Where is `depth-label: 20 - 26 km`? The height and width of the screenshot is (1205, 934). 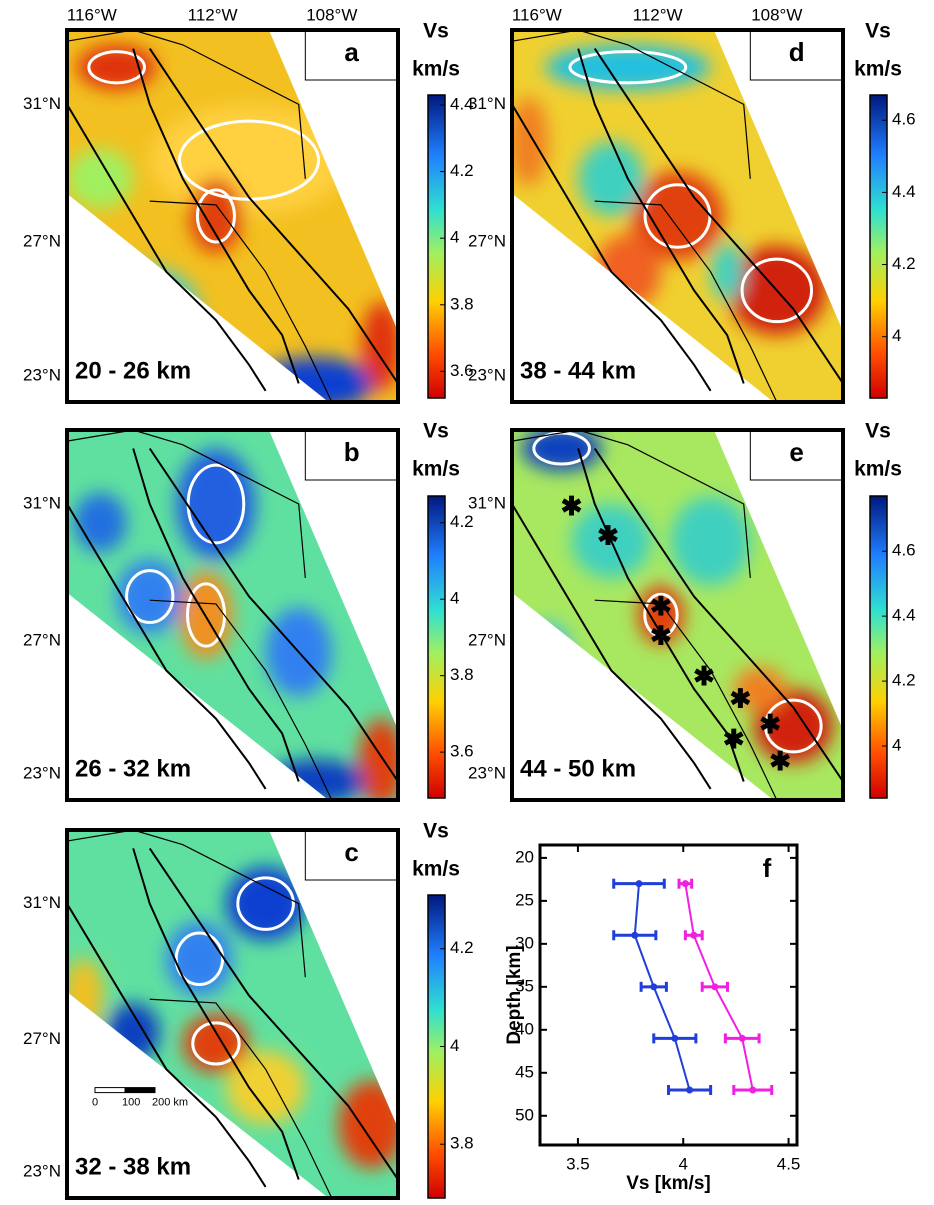
depth-label: 20 - 26 km is located at coordinates (133, 370).